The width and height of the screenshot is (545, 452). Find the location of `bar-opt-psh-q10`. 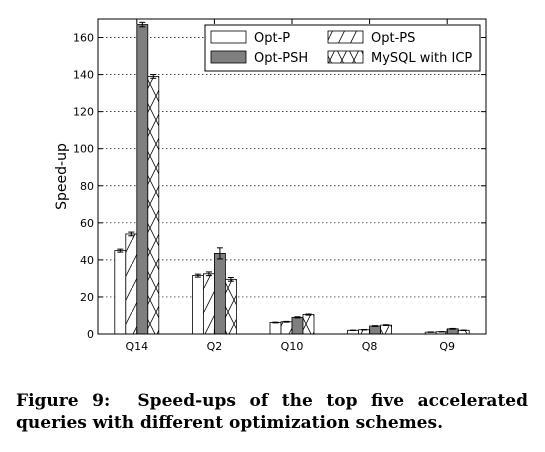

bar-opt-psh-q10 is located at coordinates (297, 325).